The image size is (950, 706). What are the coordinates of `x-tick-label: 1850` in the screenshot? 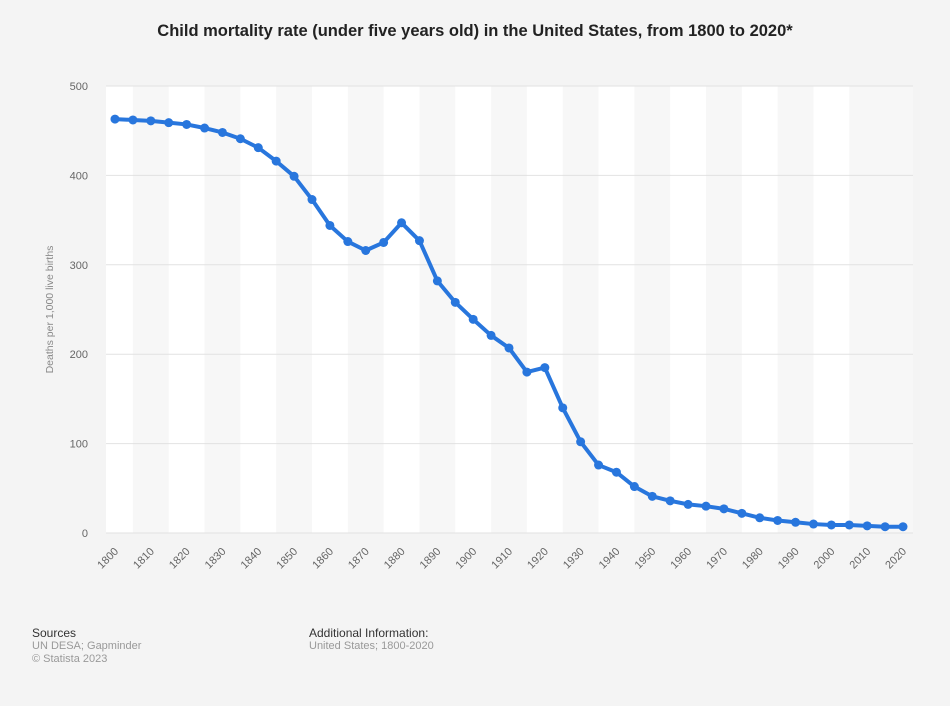 It's located at (287, 559).